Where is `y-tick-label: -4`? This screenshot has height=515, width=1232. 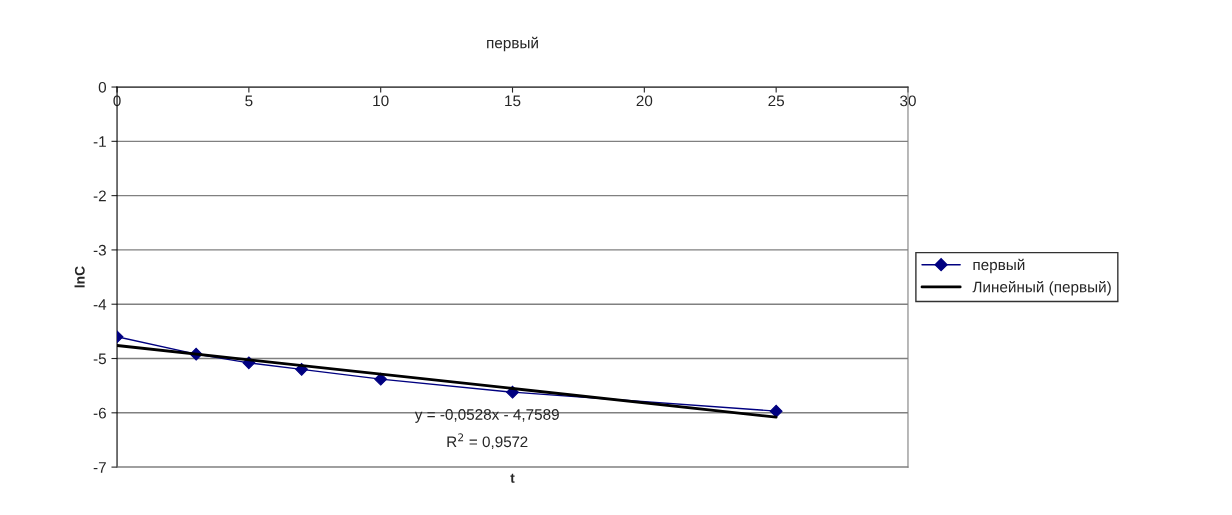
y-tick-label: -4 is located at coordinates (100, 304).